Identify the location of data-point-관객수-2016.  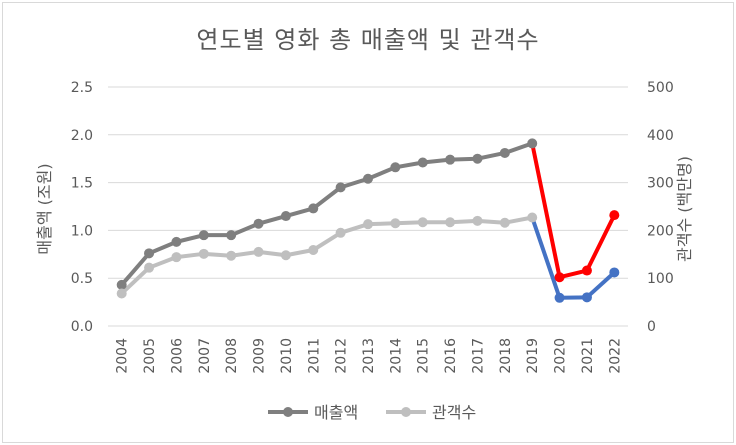
(450, 222).